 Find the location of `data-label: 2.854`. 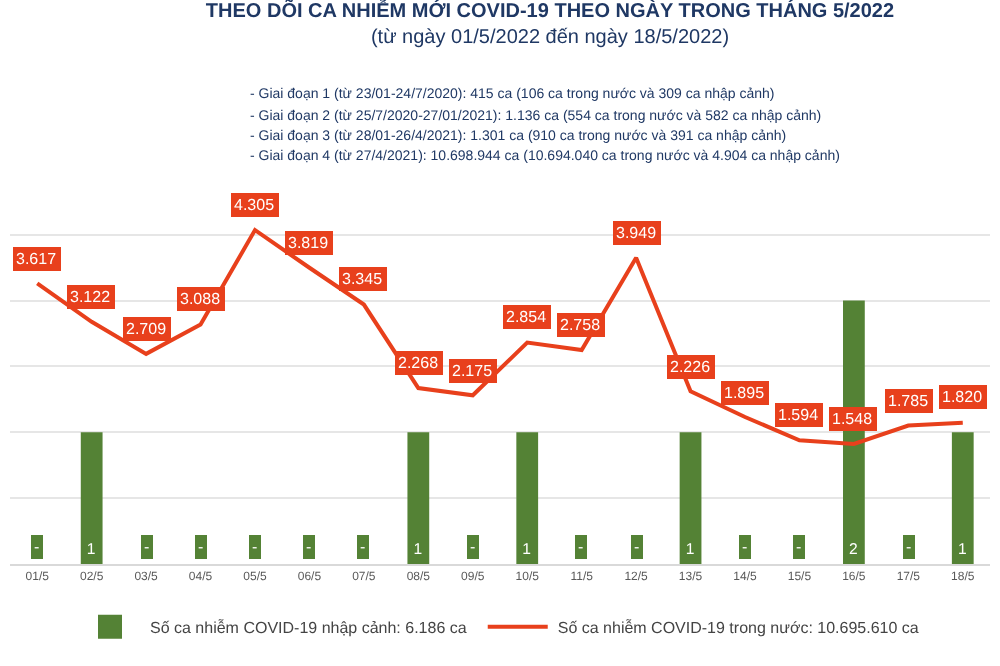

data-label: 2.854 is located at coordinates (527, 317).